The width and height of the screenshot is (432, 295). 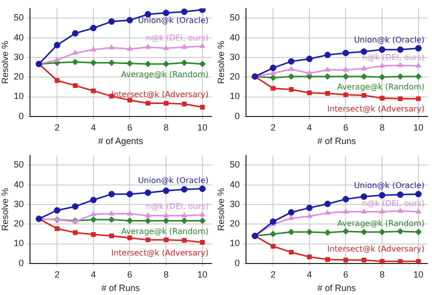 I want to click on x-axis-title: # of Runs, so click(x=336, y=141).